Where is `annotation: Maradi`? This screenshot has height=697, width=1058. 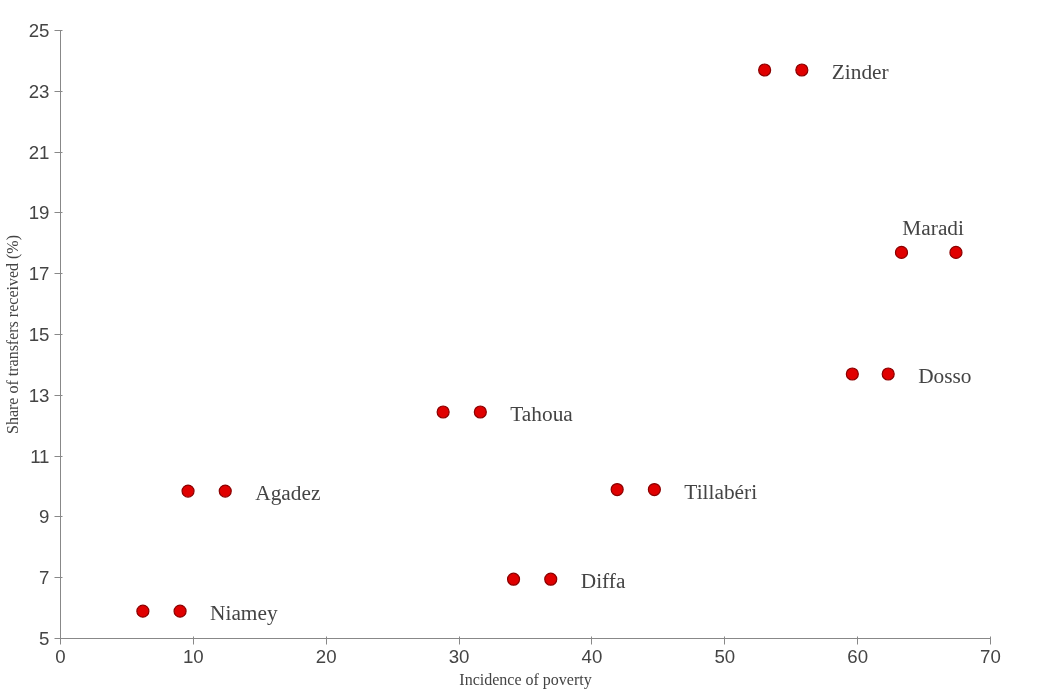
annotation: Maradi is located at coordinates (933, 228).